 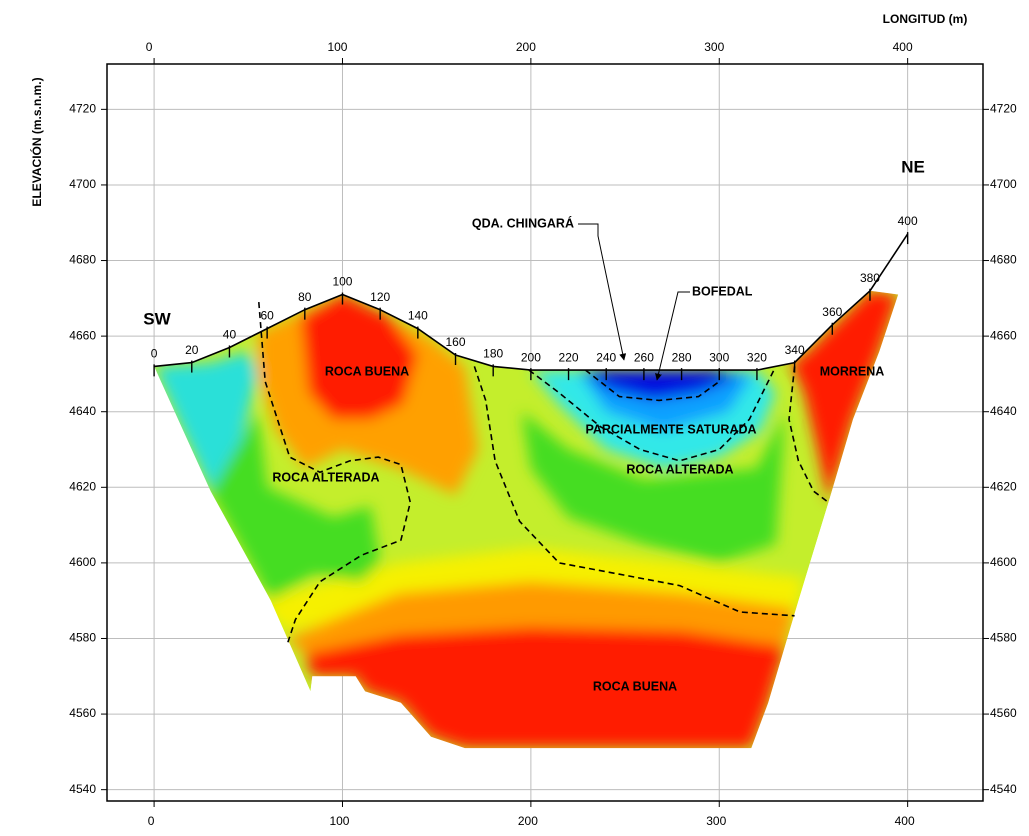 What do you see at coordinates (493, 354) in the screenshot?
I see `station-label: 180` at bounding box center [493, 354].